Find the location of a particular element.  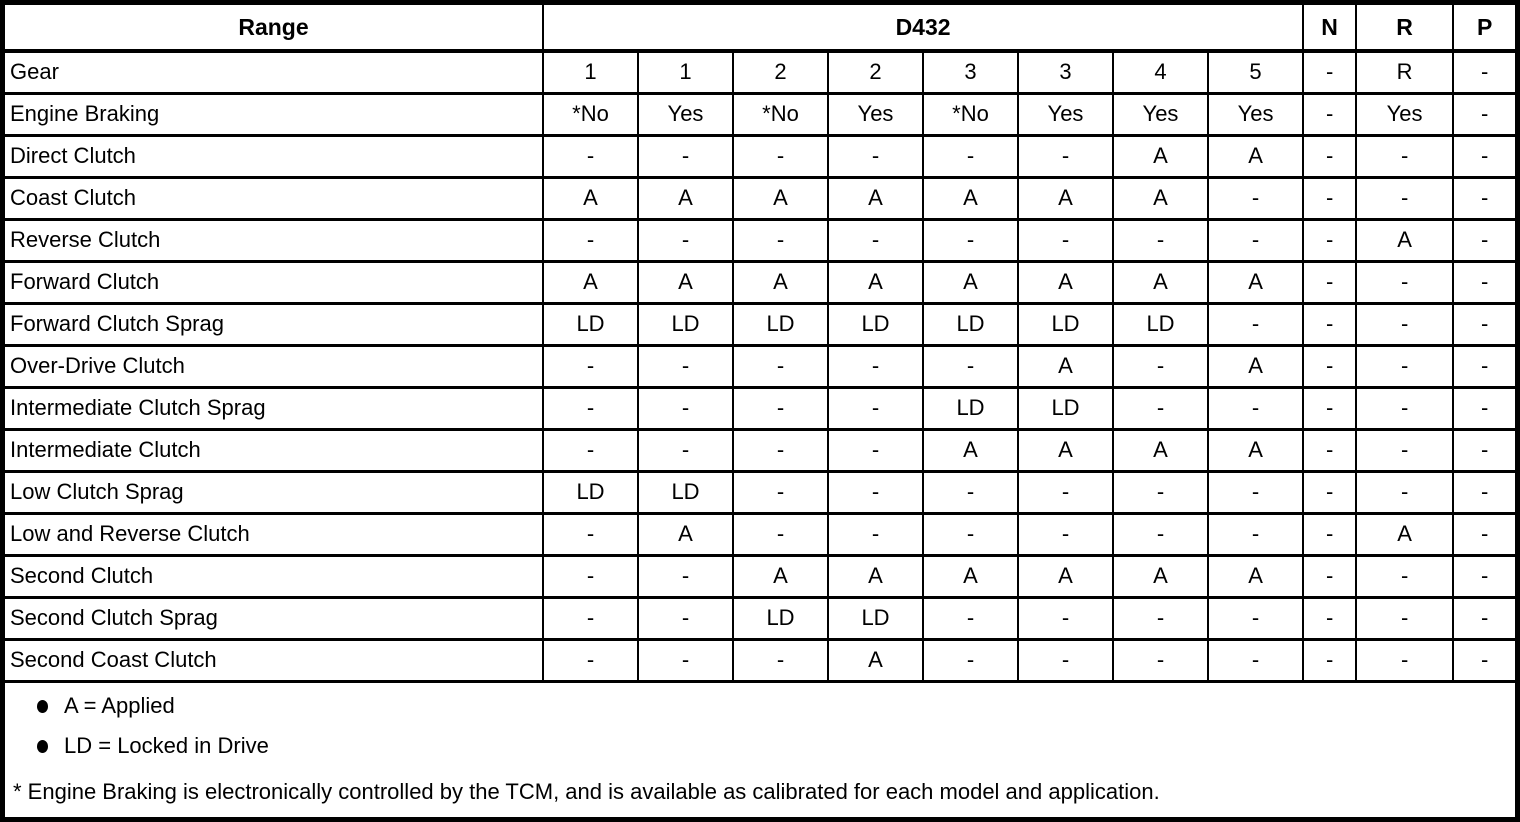

table-row: Direct Clutch - - - - - - A A - - - is located at coordinates (760, 156).